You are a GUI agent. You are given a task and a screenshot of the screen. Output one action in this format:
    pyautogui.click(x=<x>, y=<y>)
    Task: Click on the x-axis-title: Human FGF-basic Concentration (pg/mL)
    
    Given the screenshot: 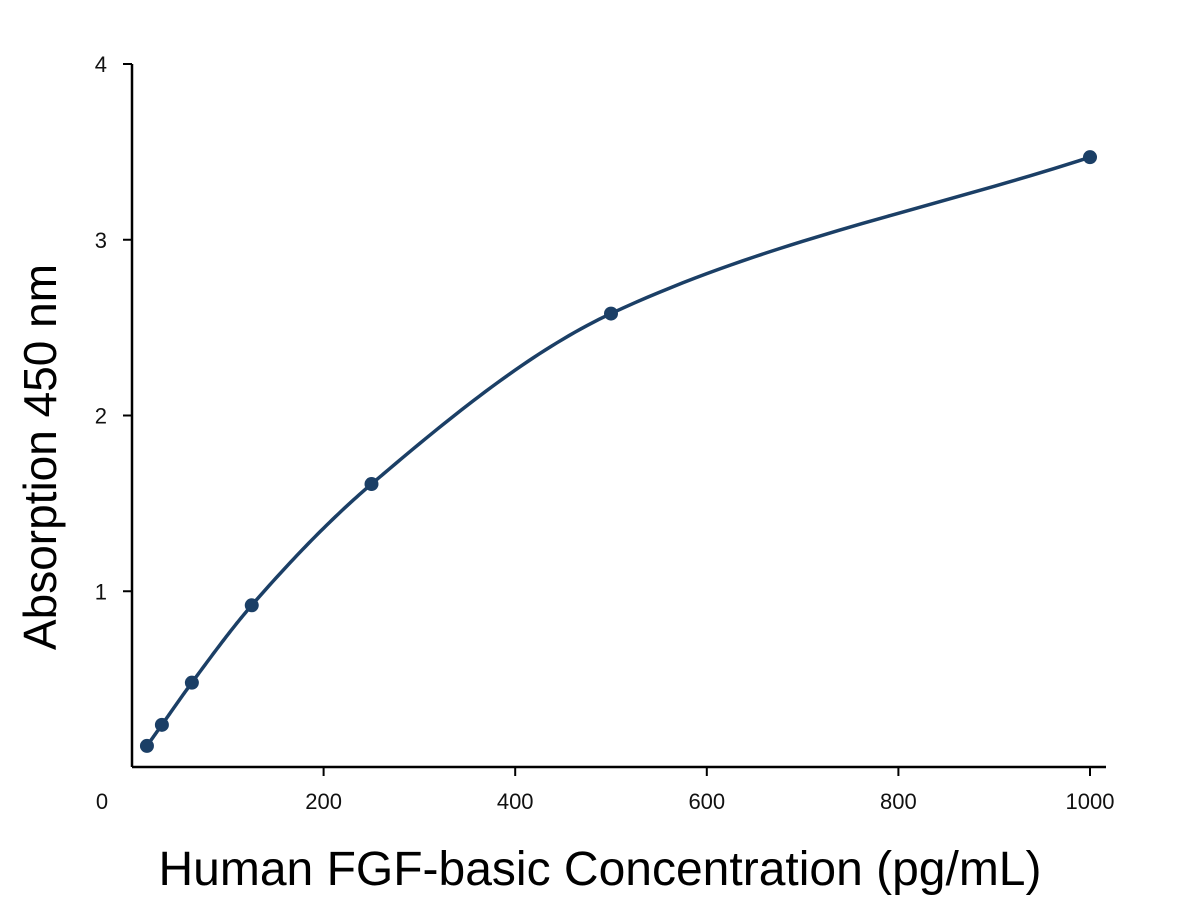 What is the action you would take?
    pyautogui.click(x=600, y=869)
    